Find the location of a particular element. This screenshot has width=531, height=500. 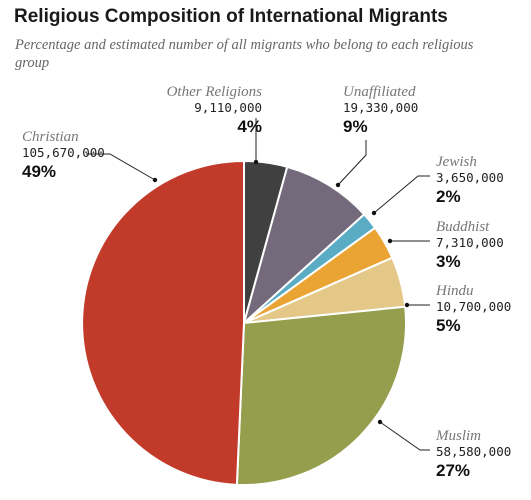

leader-dot-other-religions is located at coordinates (256, 162).